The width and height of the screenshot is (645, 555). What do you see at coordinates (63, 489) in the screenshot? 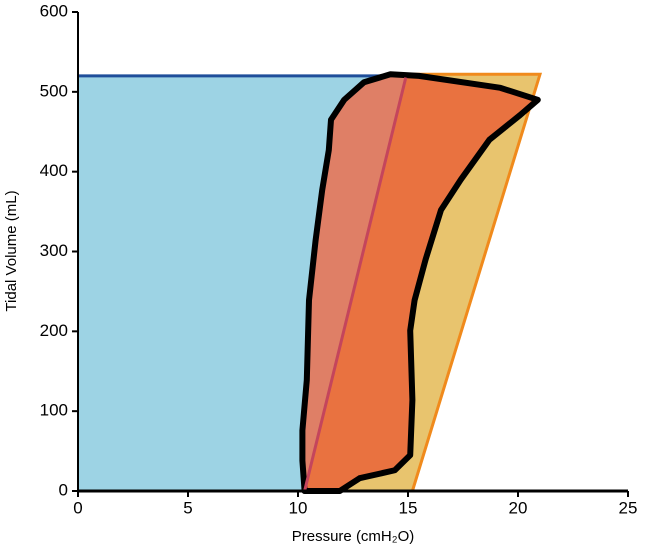
I see `y-tick-label: 0` at bounding box center [63, 489].